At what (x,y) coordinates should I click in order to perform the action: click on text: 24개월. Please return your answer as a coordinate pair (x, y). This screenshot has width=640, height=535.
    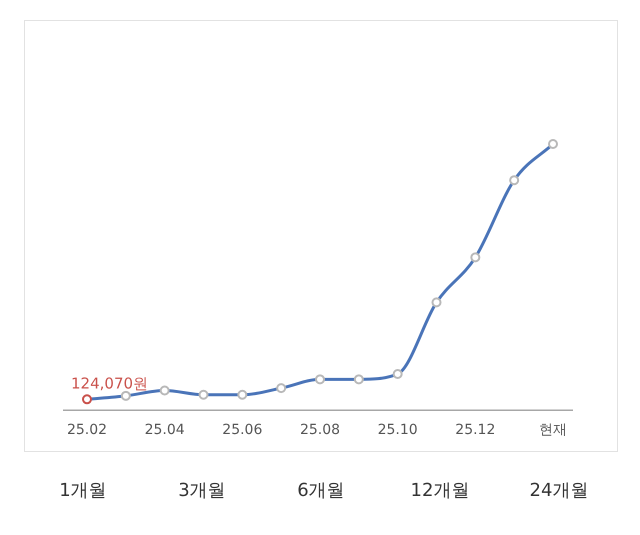
    Looking at the image, I should click on (559, 491).